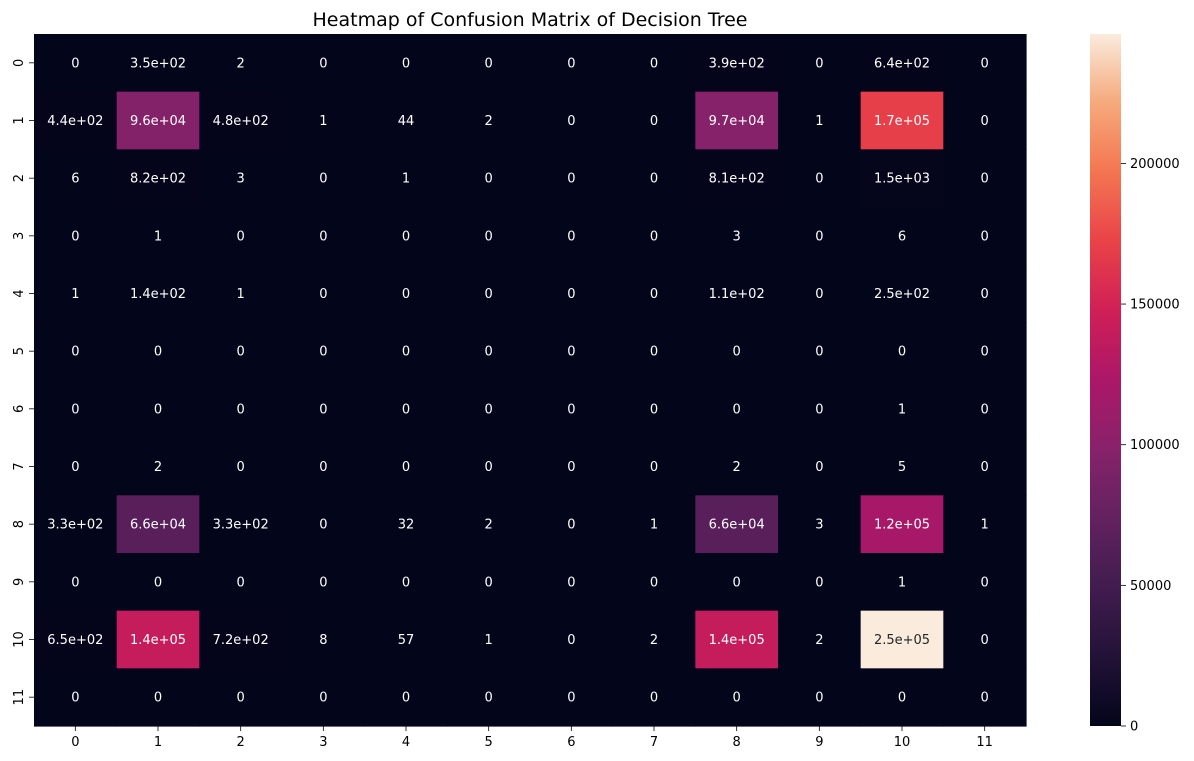 The image size is (1194, 761). What do you see at coordinates (406, 525) in the screenshot?
I see `cell-annotation: 32` at bounding box center [406, 525].